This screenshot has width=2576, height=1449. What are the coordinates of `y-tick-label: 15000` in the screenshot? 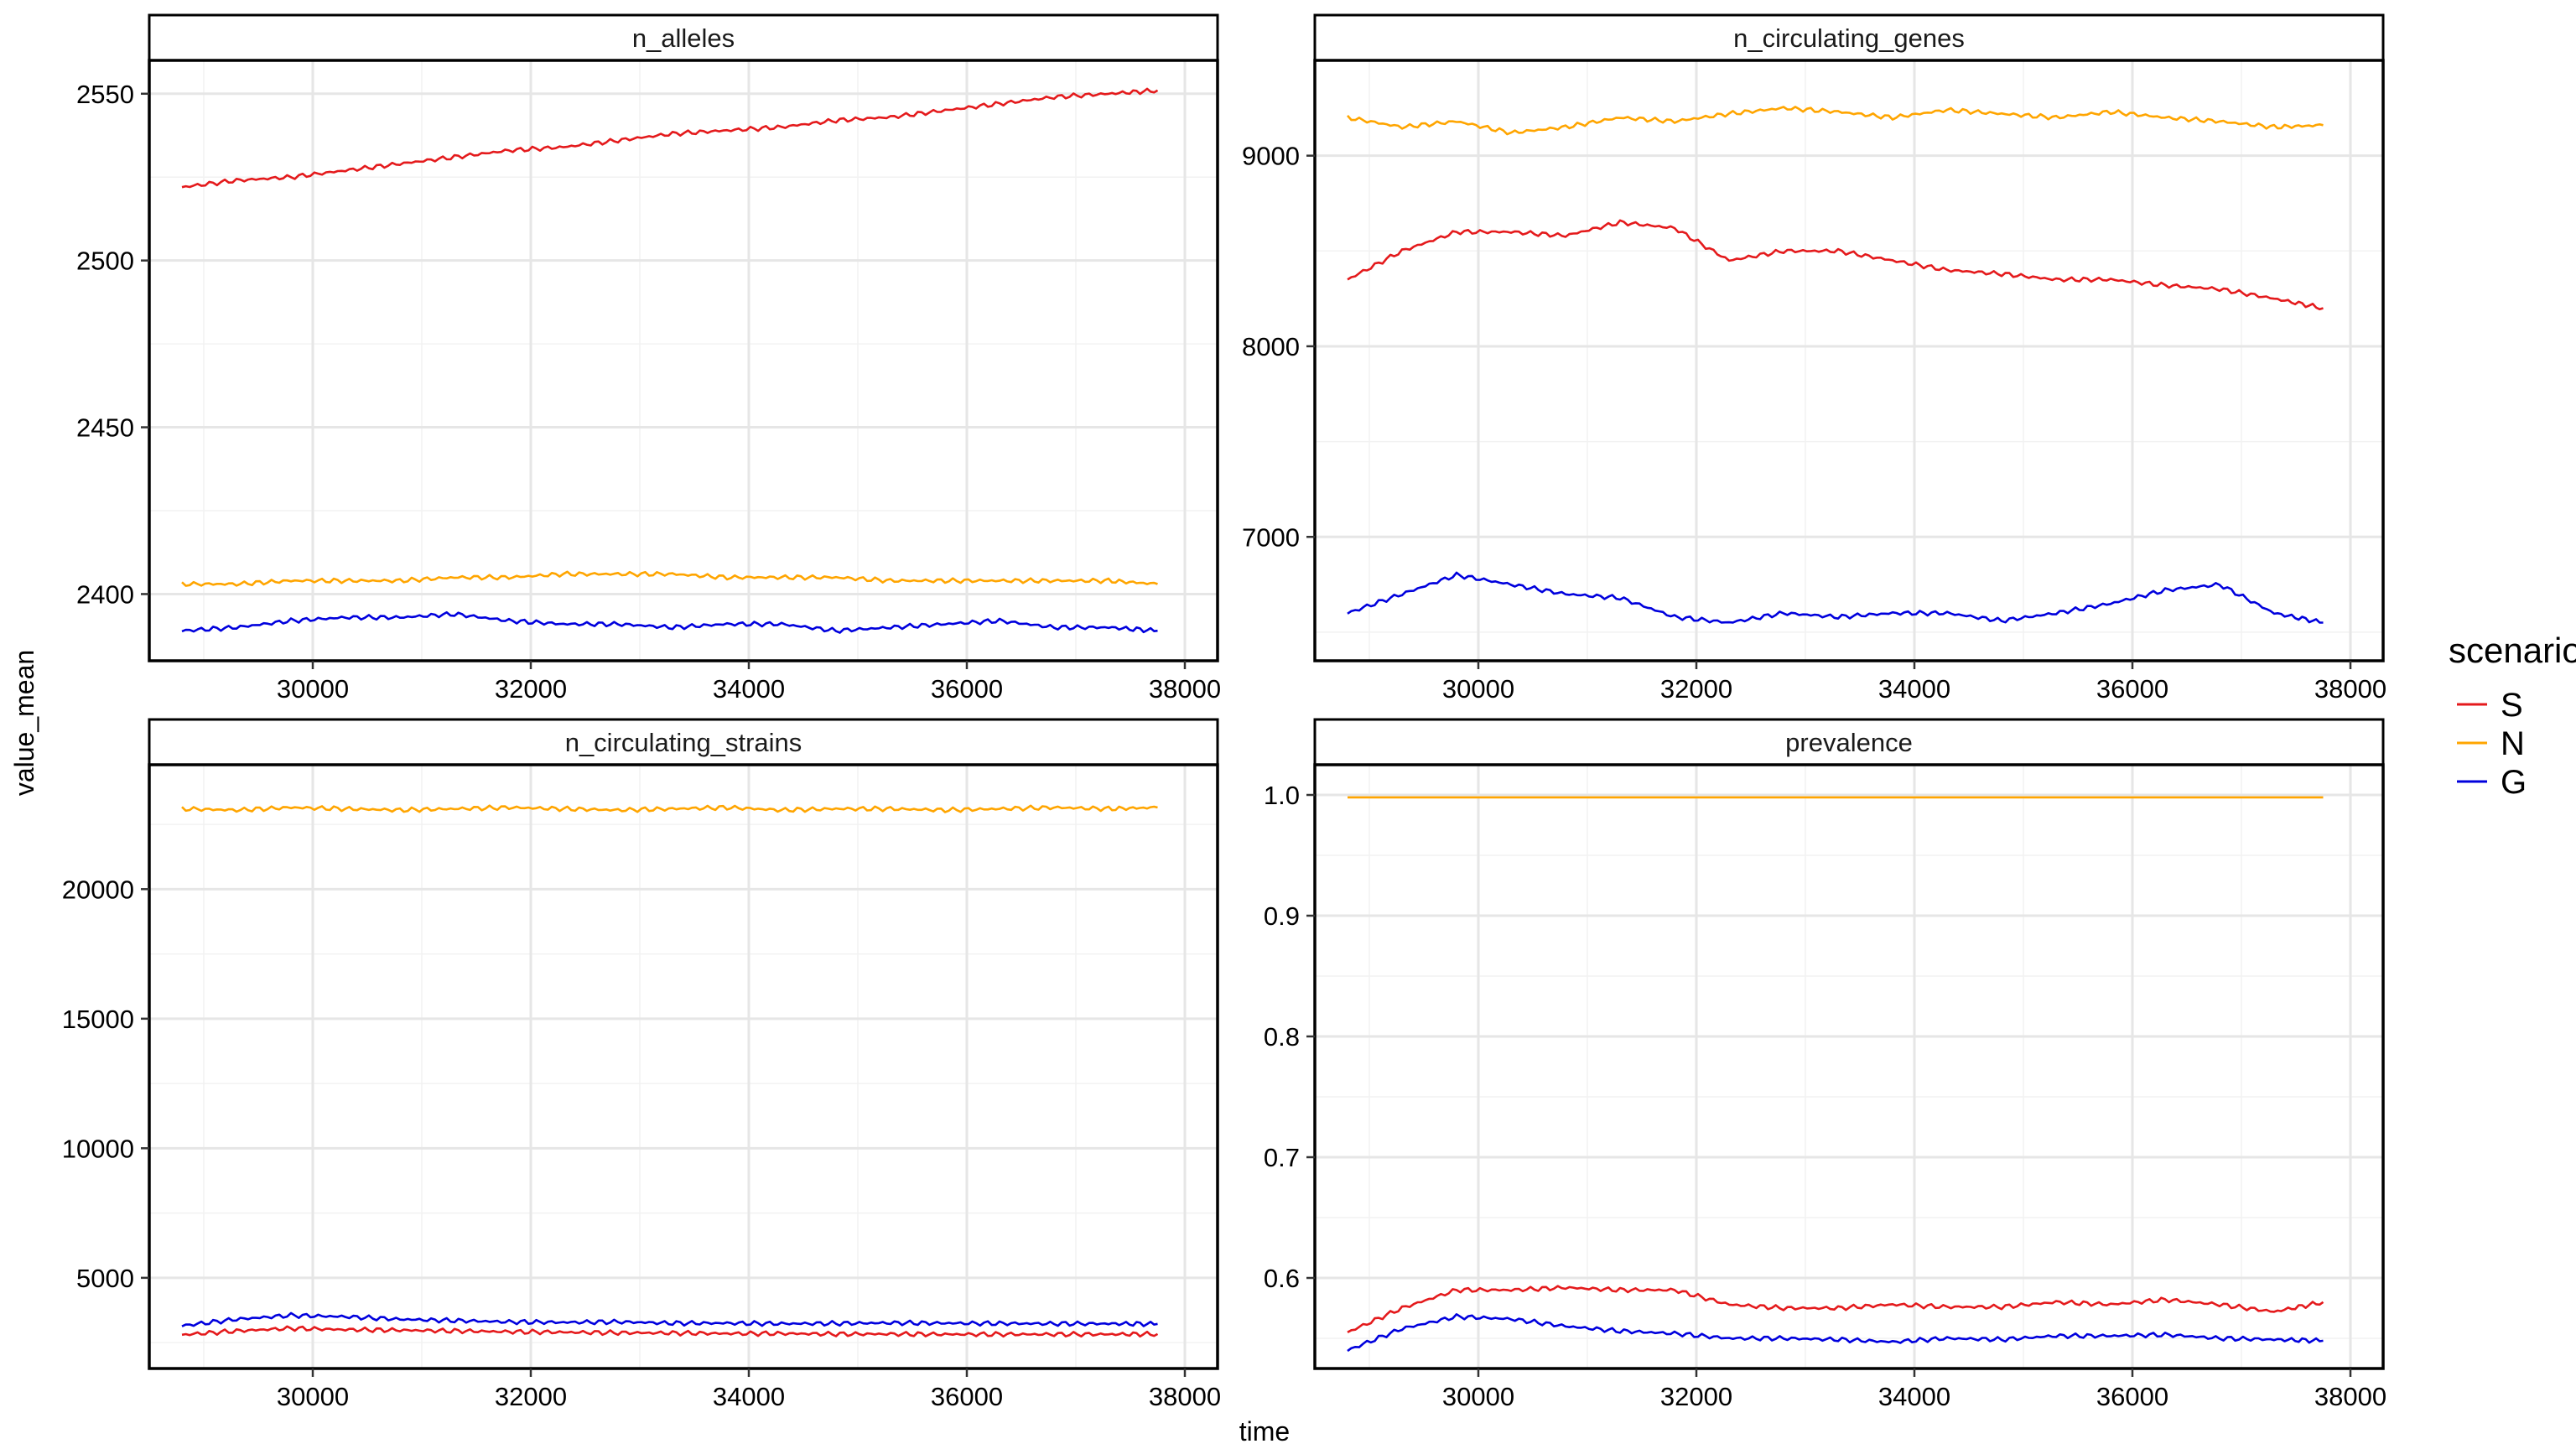 It's located at (98, 1019).